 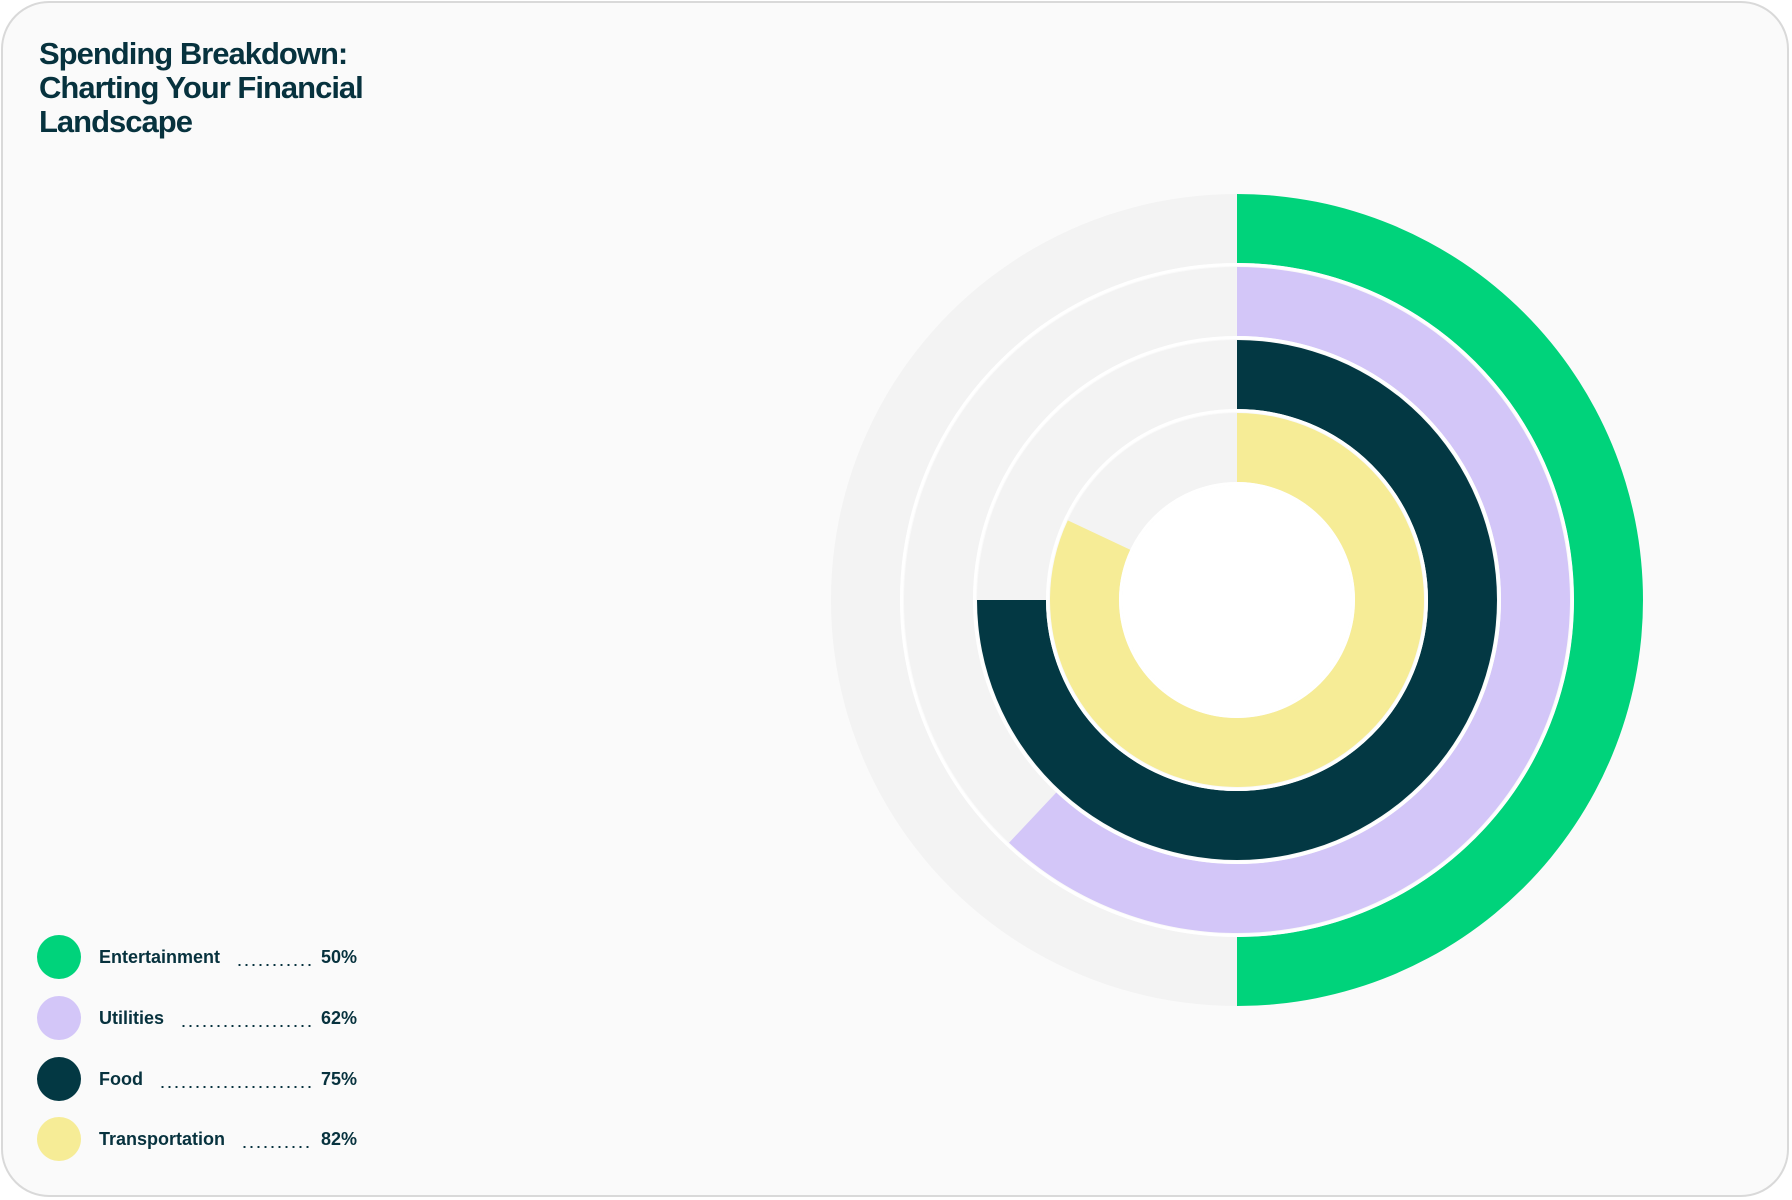 What do you see at coordinates (121, 1078) in the screenshot?
I see `legend-label-food: Food` at bounding box center [121, 1078].